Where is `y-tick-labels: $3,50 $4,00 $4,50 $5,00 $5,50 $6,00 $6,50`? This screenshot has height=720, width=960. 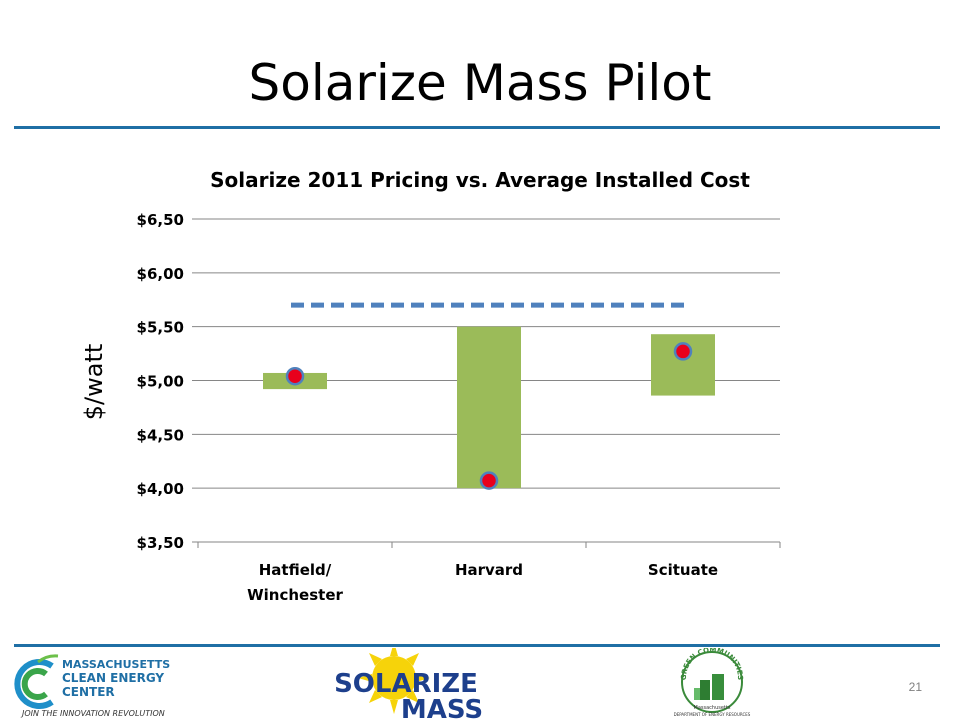
y-tick-labels: $3,50 $4,00 $4,50 $5,00 $5,50 $6,00 $6,50 is located at coordinates (160, 381).